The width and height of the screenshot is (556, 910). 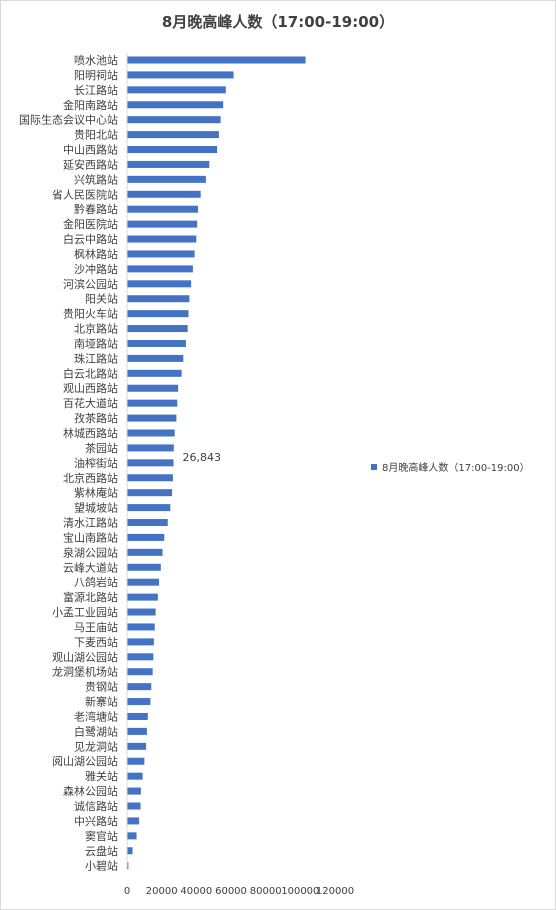 What do you see at coordinates (101, 448) in the screenshot?
I see `category-label: 茶园站` at bounding box center [101, 448].